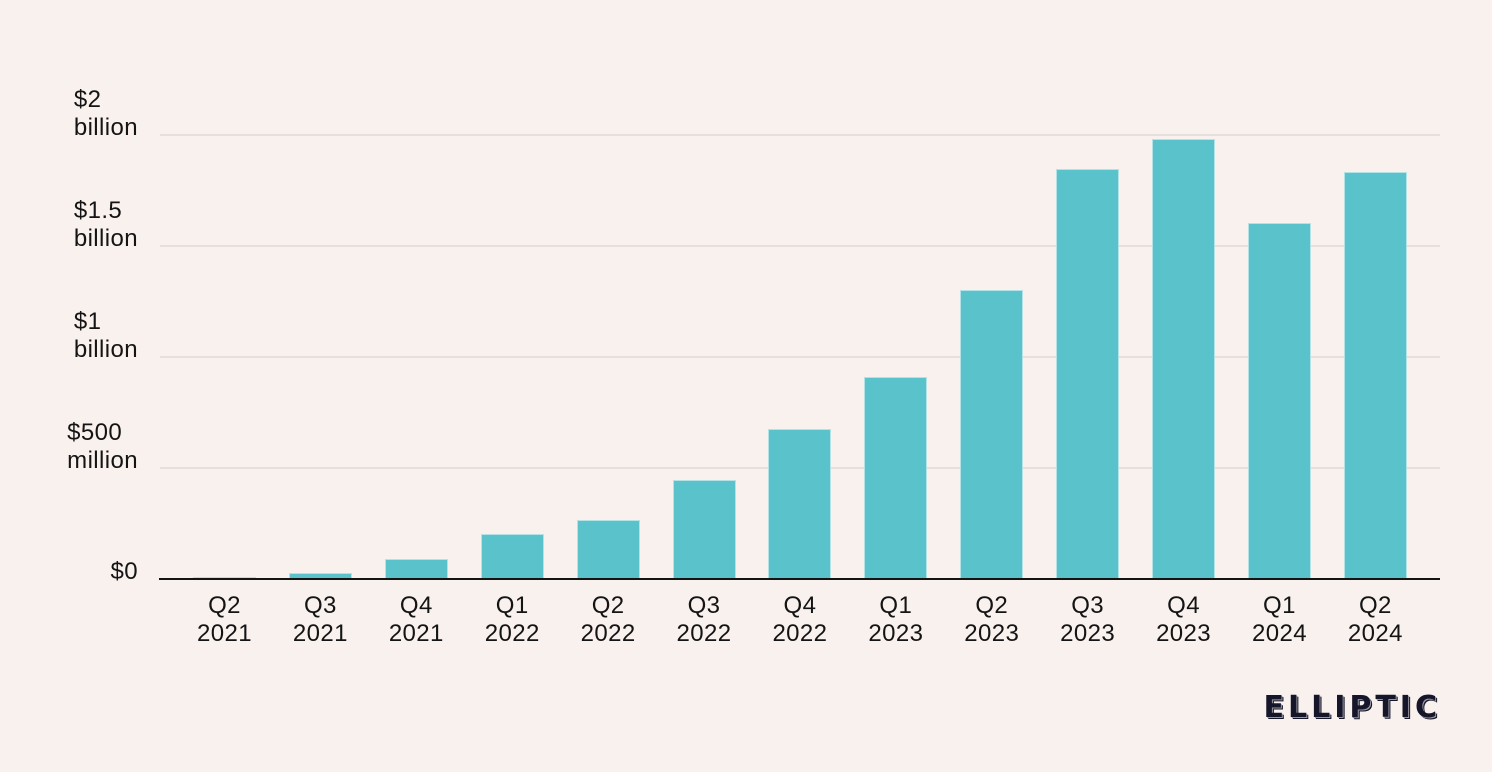 The image size is (1492, 772). What do you see at coordinates (1375, 619) in the screenshot?
I see `x-tick-label: Q2 2024` at bounding box center [1375, 619].